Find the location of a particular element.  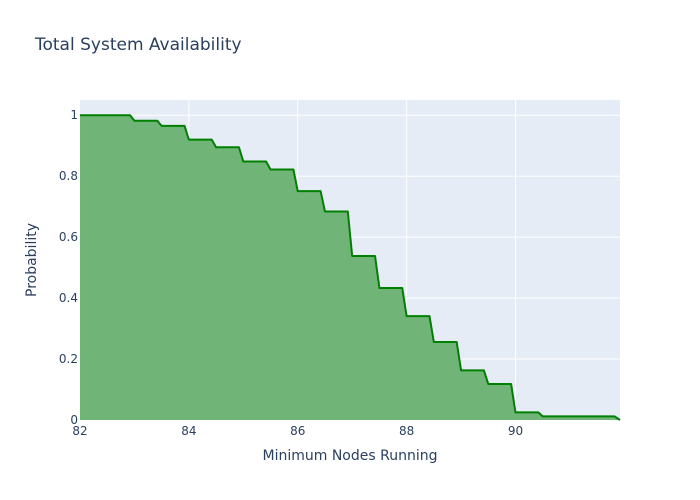

y-tick-label: 0.4 is located at coordinates (68, 298).